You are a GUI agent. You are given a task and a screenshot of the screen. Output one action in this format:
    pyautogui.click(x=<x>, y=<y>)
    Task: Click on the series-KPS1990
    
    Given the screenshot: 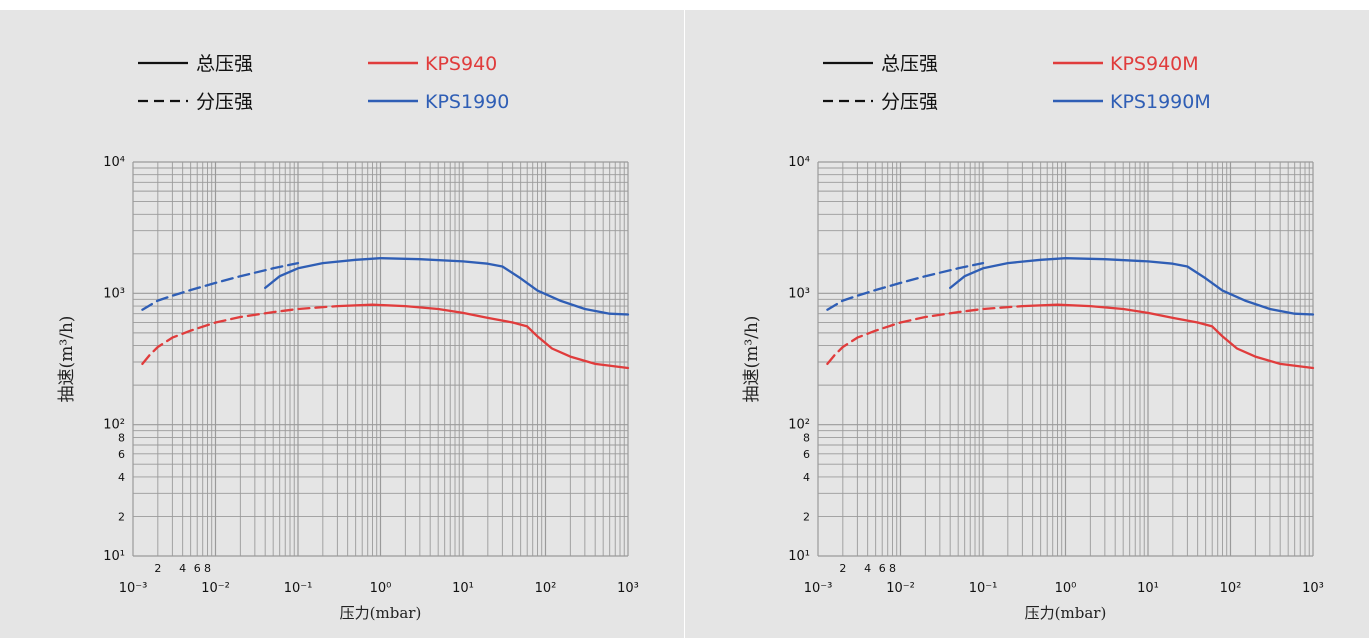 What is the action you would take?
    pyautogui.click(x=385, y=286)
    